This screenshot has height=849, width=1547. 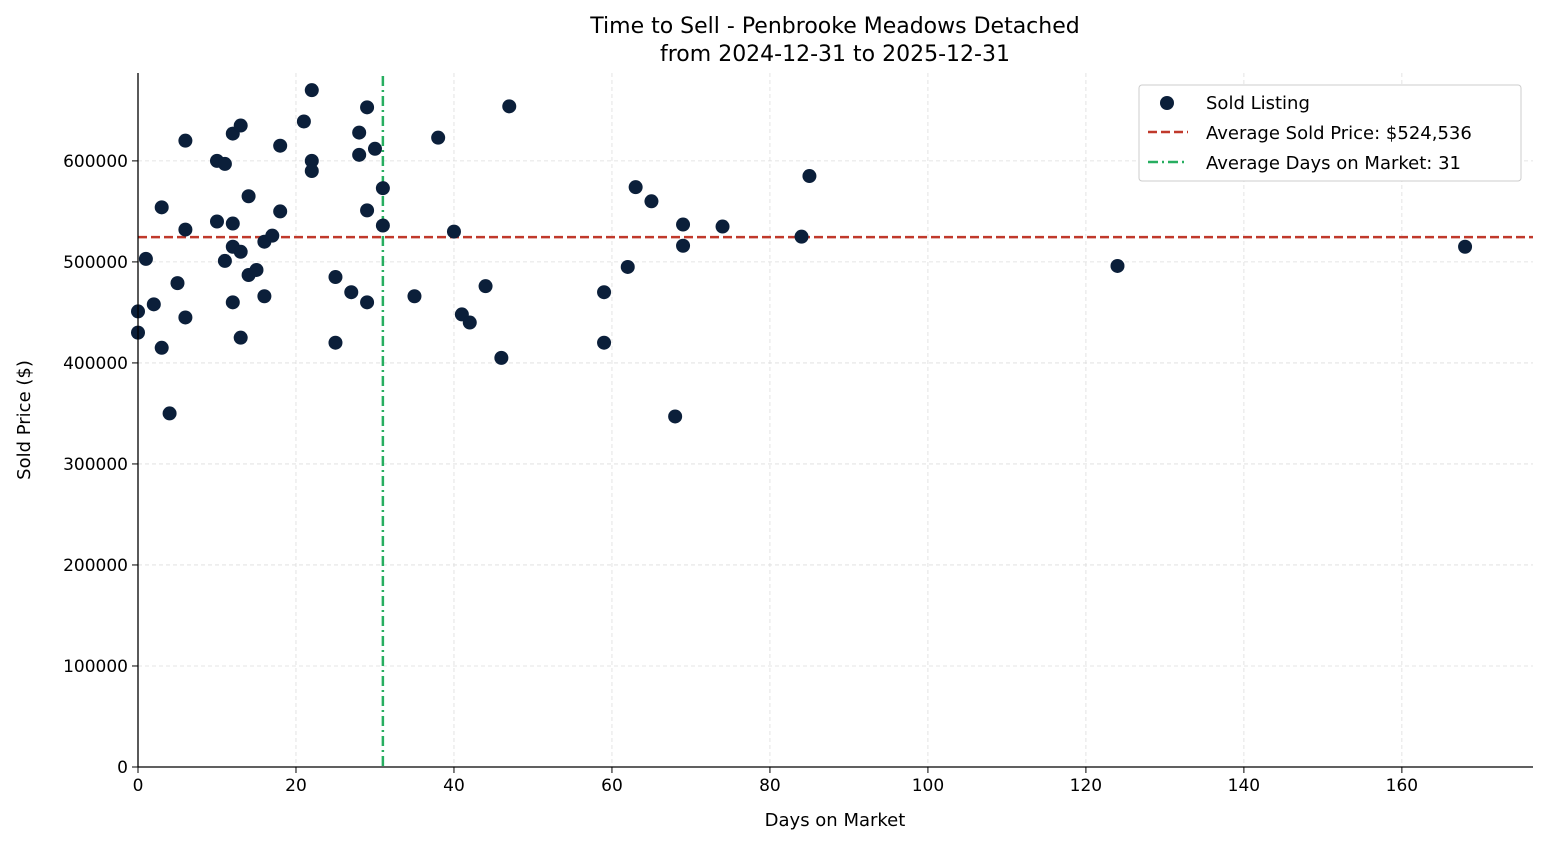 What do you see at coordinates (1086, 786) in the screenshot?
I see `x-tick-label: 120` at bounding box center [1086, 786].